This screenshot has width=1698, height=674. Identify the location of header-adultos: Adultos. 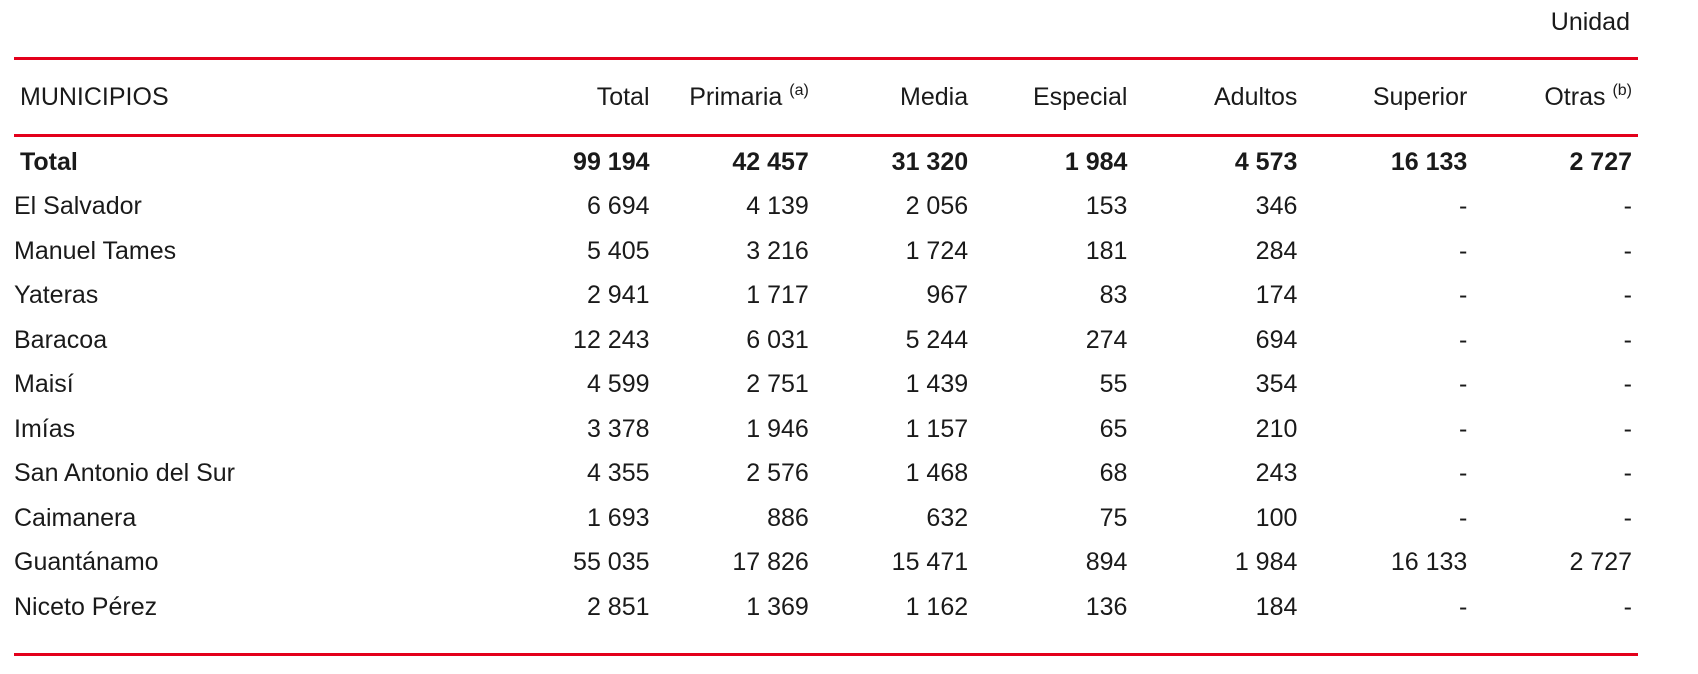
(1256, 96).